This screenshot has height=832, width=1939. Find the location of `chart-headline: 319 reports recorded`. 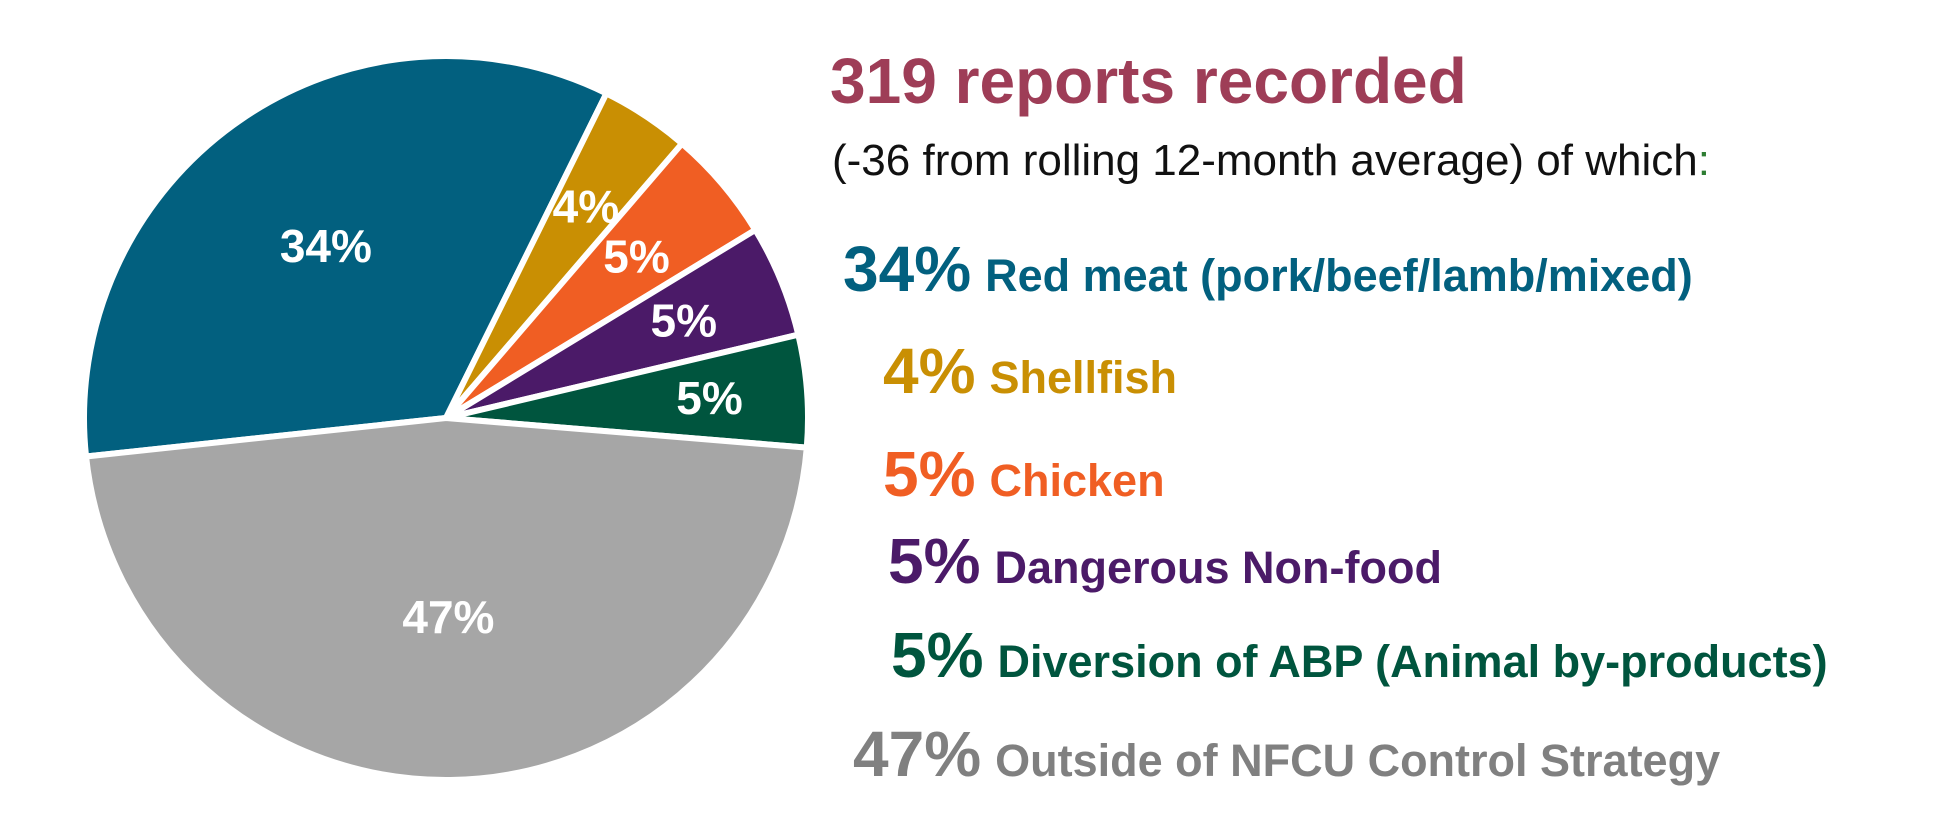

chart-headline: 319 reports recorded is located at coordinates (1148, 81).